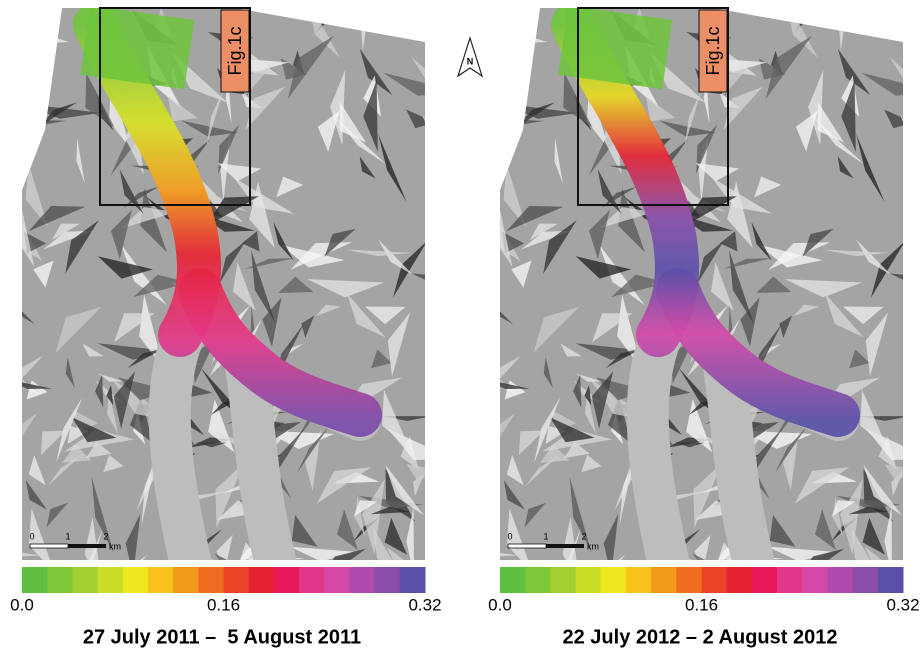 The height and width of the screenshot is (662, 922). Describe the element at coordinates (49, 546) in the screenshot. I see `scale-bar-white` at that location.